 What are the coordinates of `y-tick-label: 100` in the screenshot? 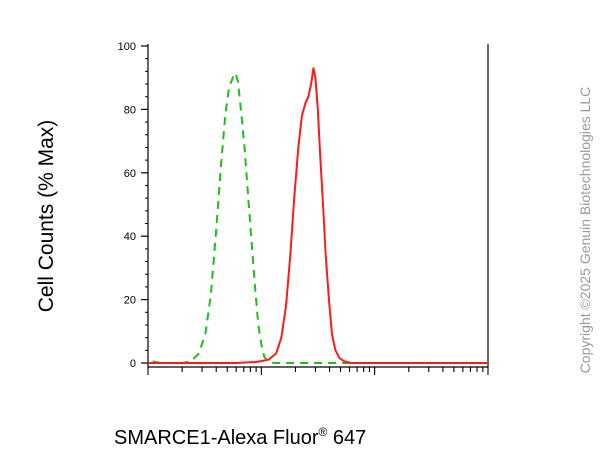 It's located at (127, 47).